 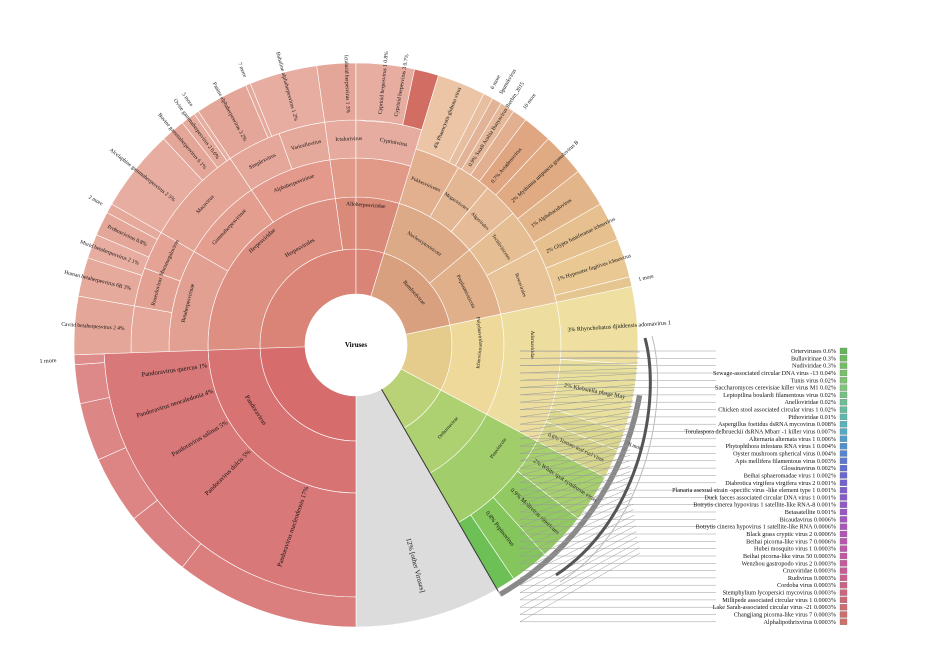 I want to click on legend-label: Nudiviridae 0.3%, so click(x=814, y=366).